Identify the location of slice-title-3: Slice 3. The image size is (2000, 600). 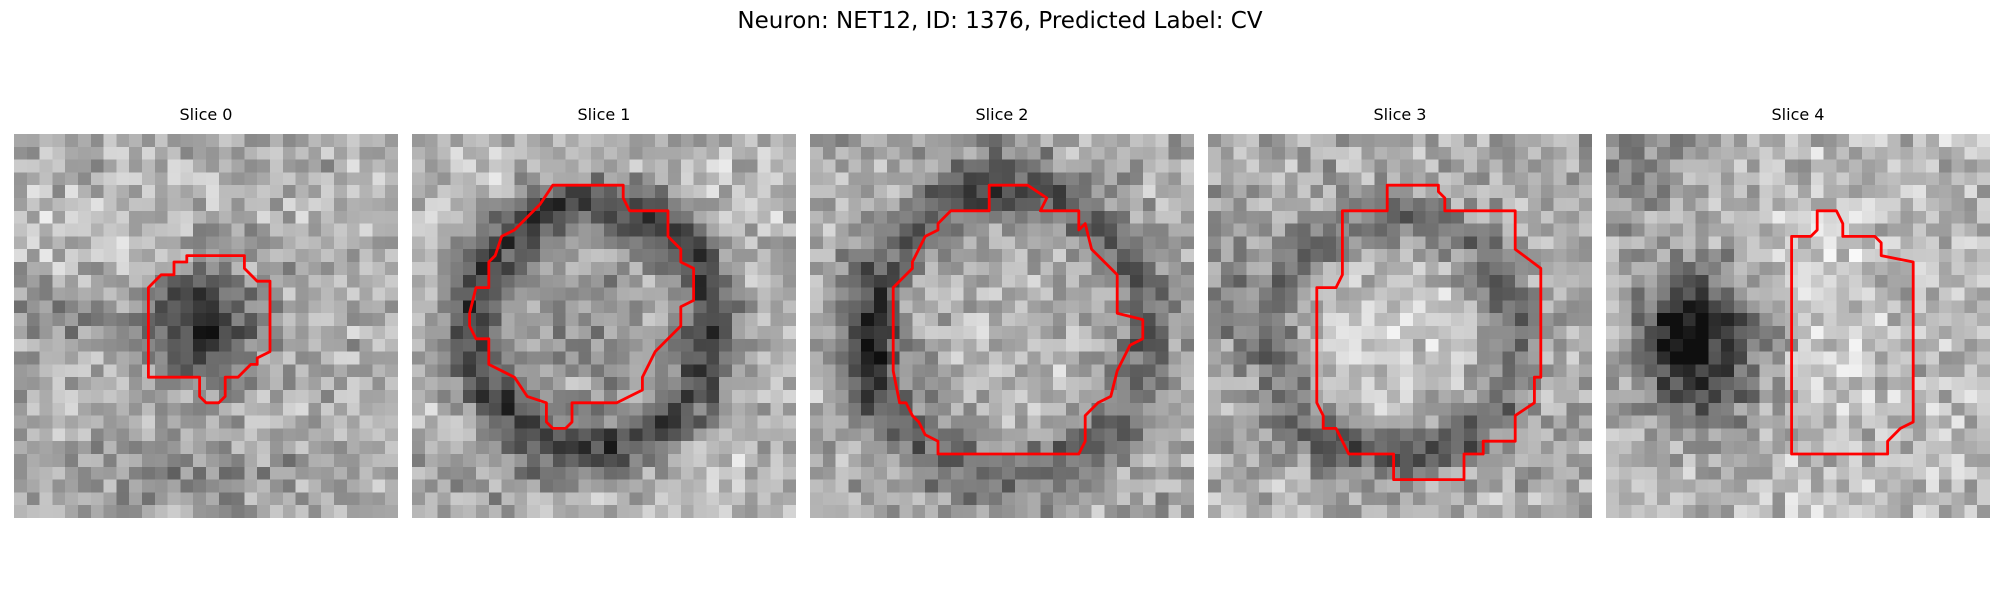
(1400, 114).